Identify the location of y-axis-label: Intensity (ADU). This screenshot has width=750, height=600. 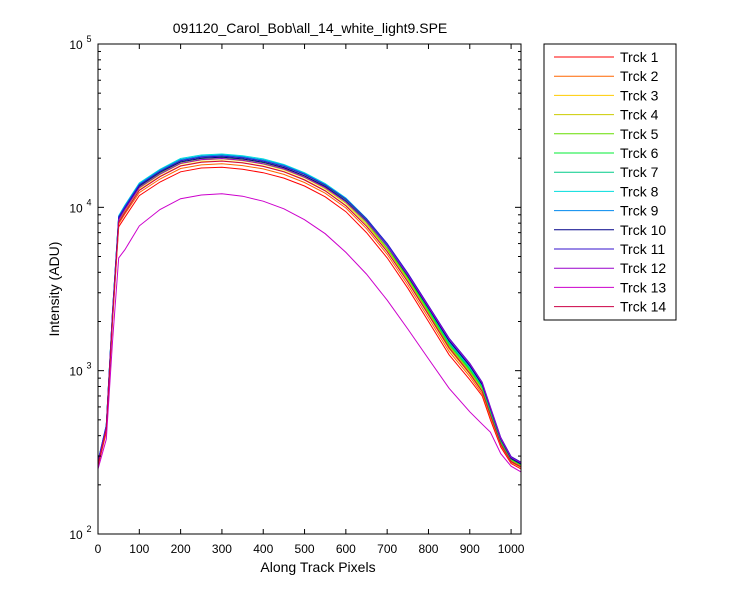
(54, 289).